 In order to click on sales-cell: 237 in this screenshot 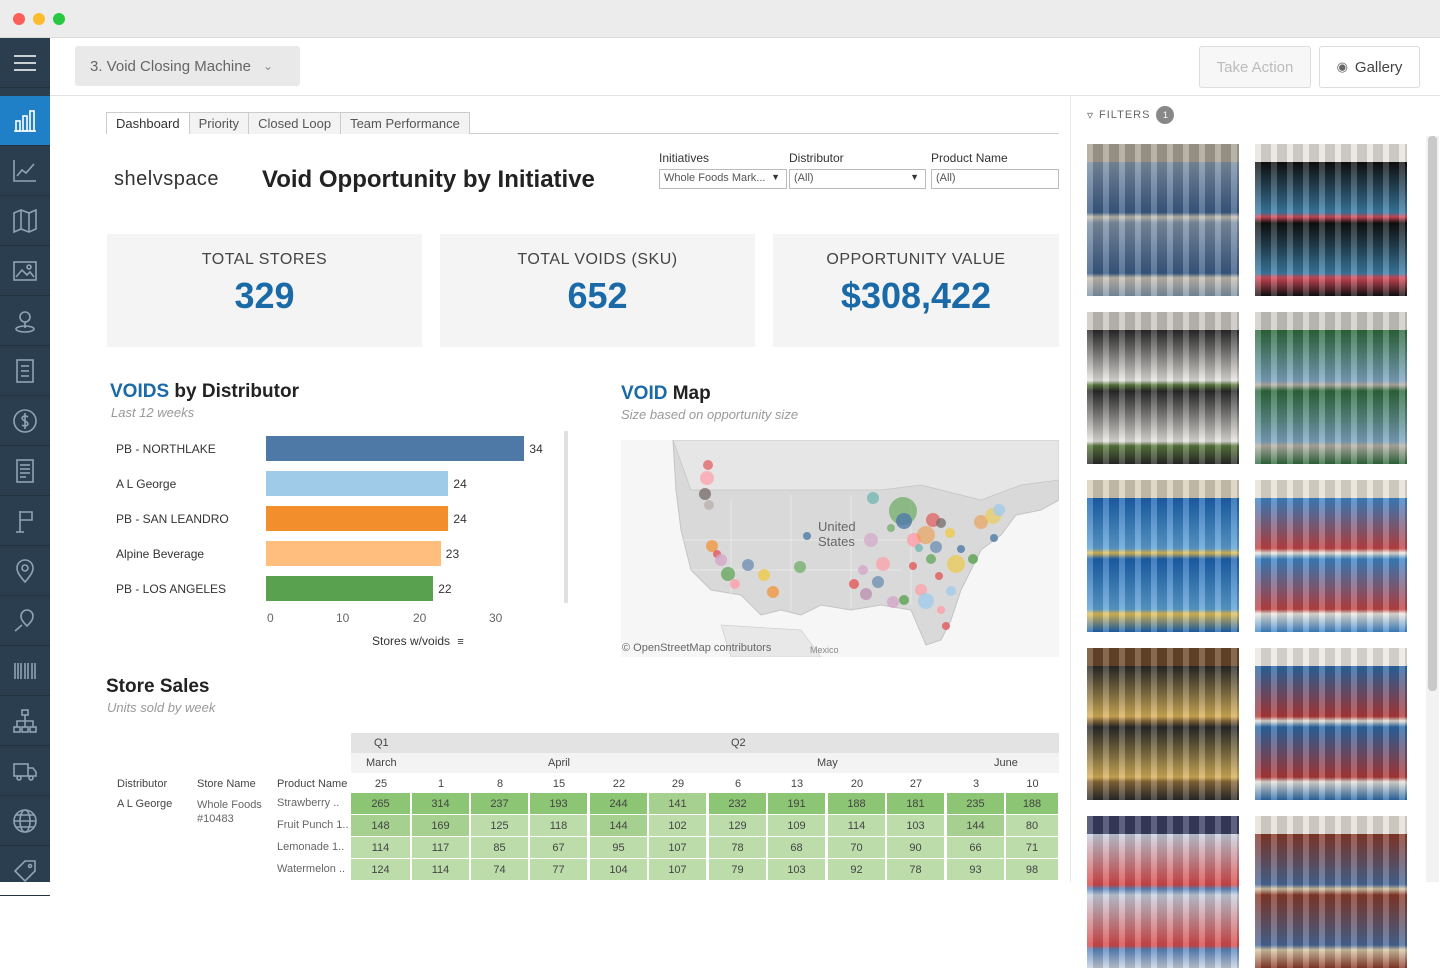, I will do `click(499, 803)`.